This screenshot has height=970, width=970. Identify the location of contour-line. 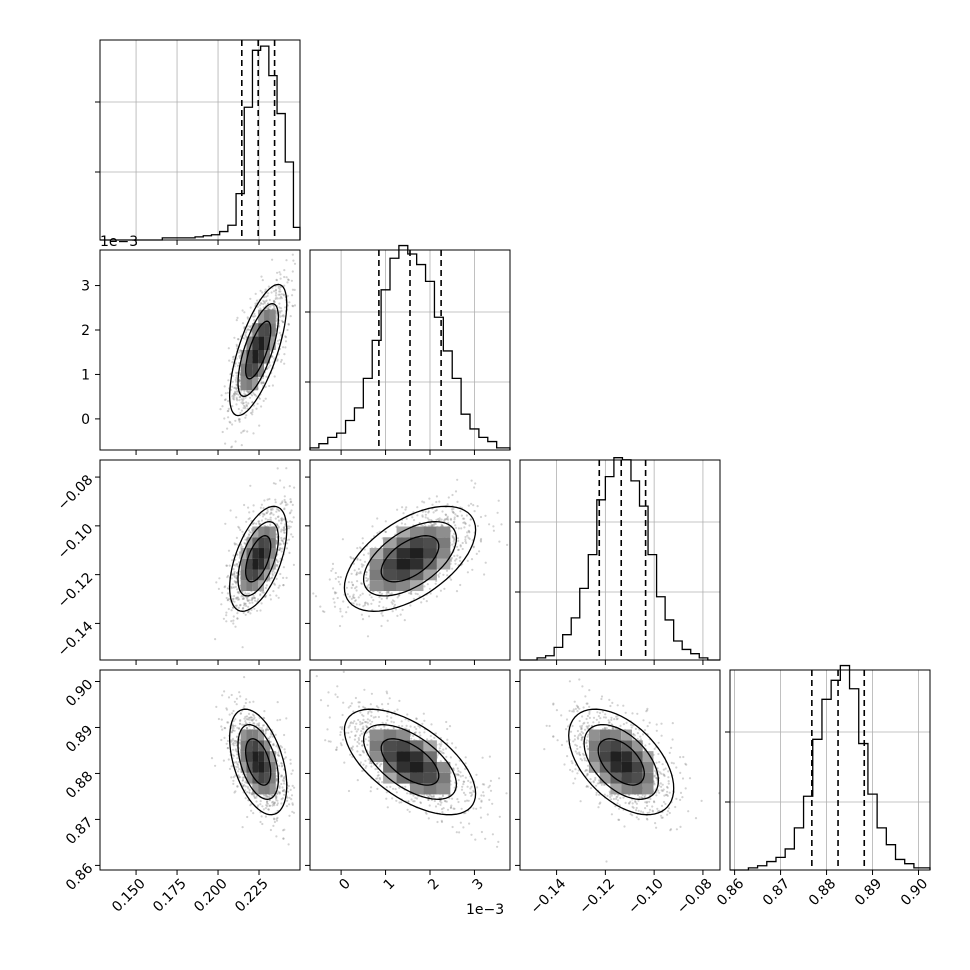
(258, 762).